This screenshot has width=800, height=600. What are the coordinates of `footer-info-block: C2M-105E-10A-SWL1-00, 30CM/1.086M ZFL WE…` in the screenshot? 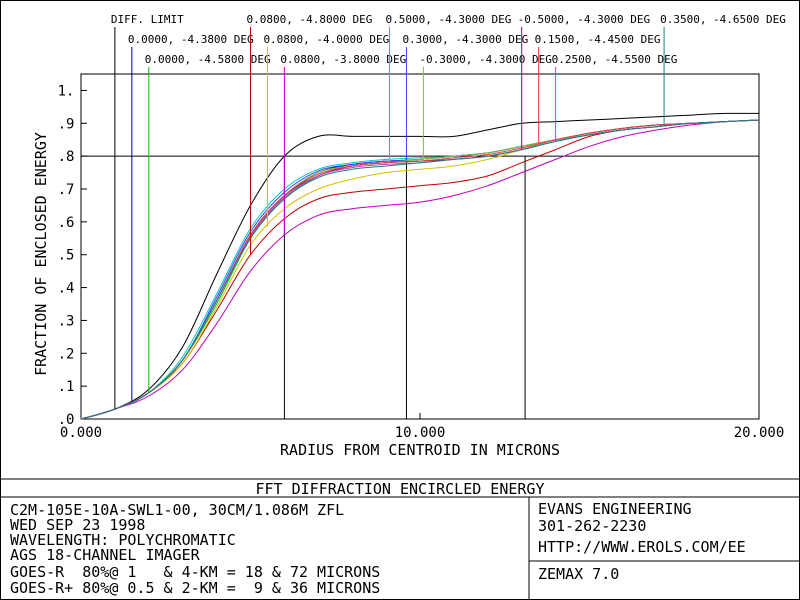 It's located at (195, 549).